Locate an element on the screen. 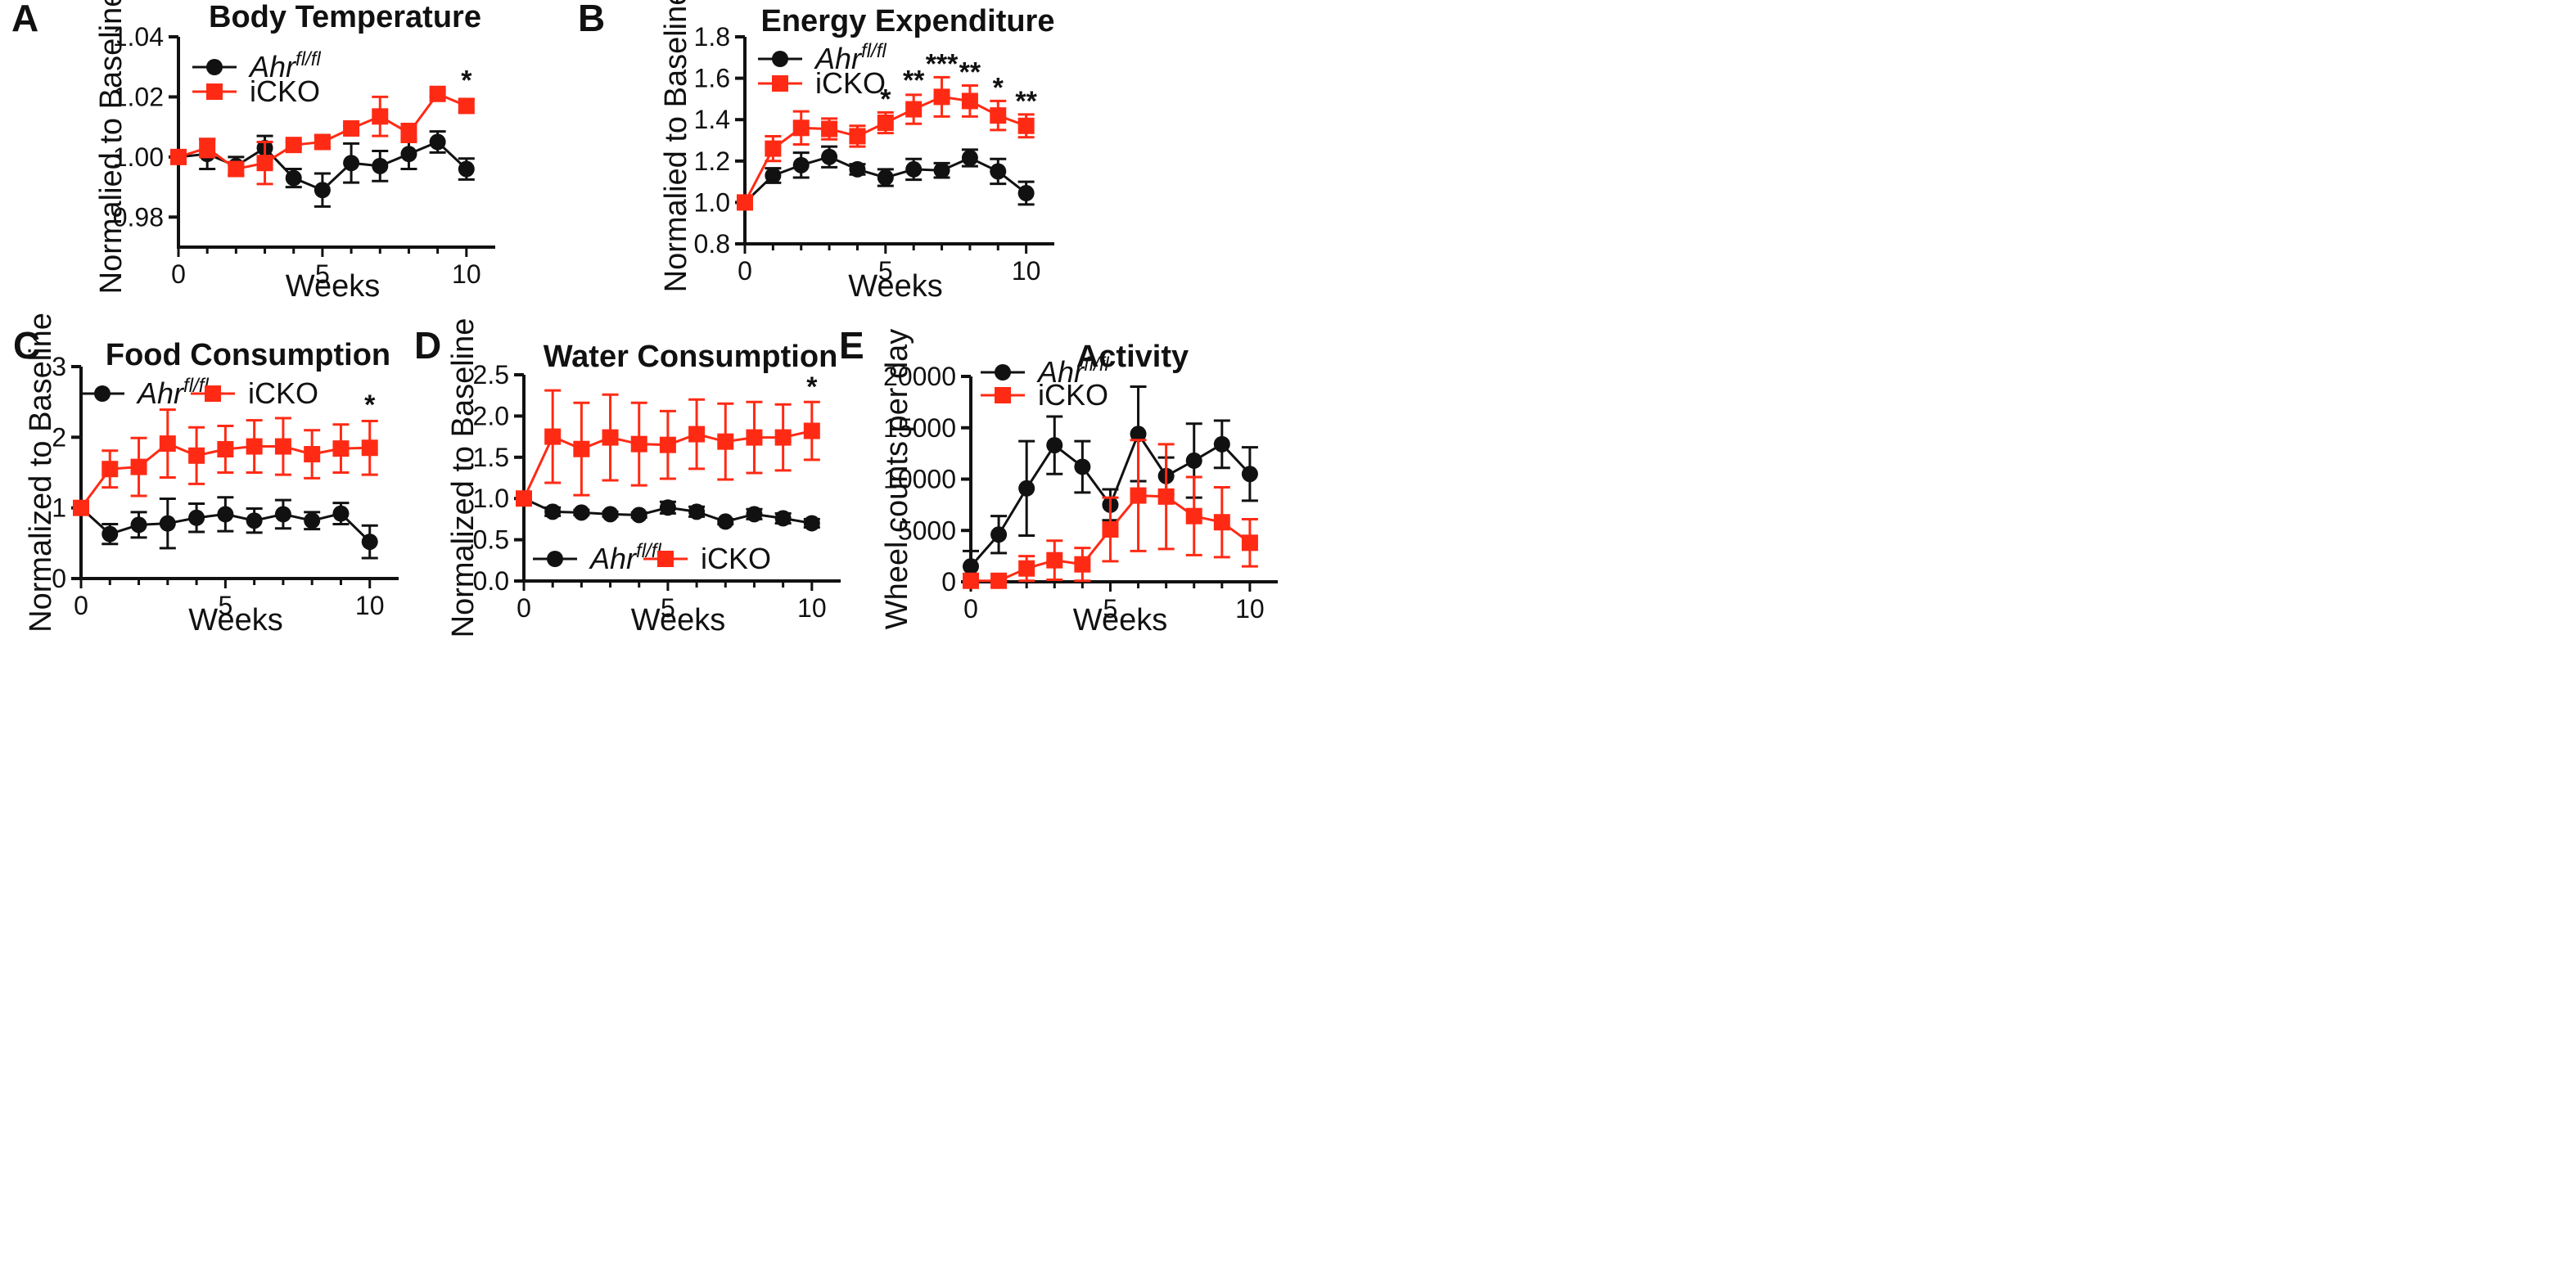 This screenshot has height=1288, width=2576. y-tick-label: 2.0 is located at coordinates (491, 415).